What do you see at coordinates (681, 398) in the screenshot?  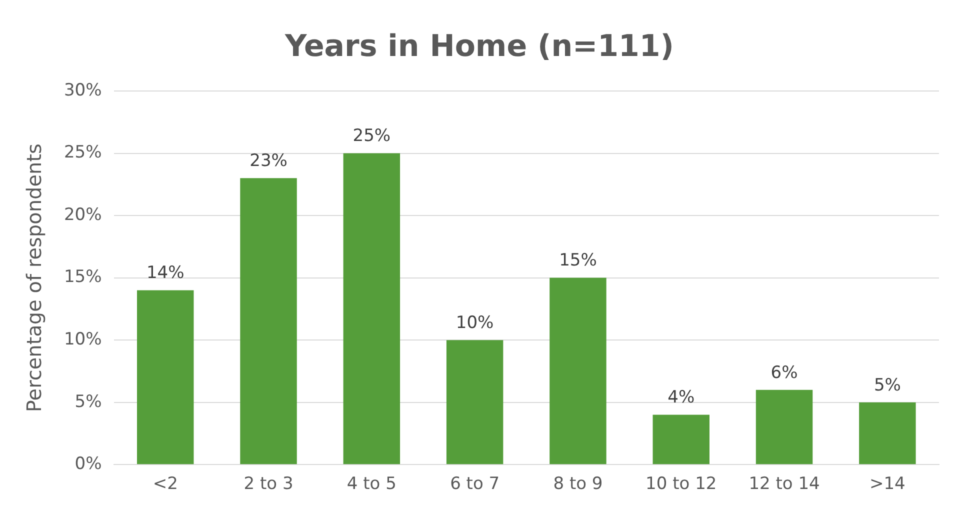 I see `data-label: 4%` at bounding box center [681, 398].